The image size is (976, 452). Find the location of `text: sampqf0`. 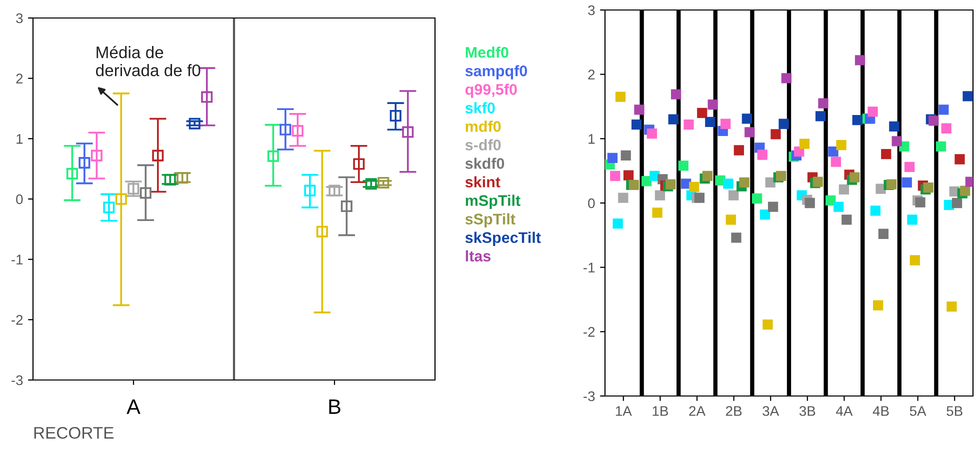

text: sampqf0 is located at coordinates (496, 72).